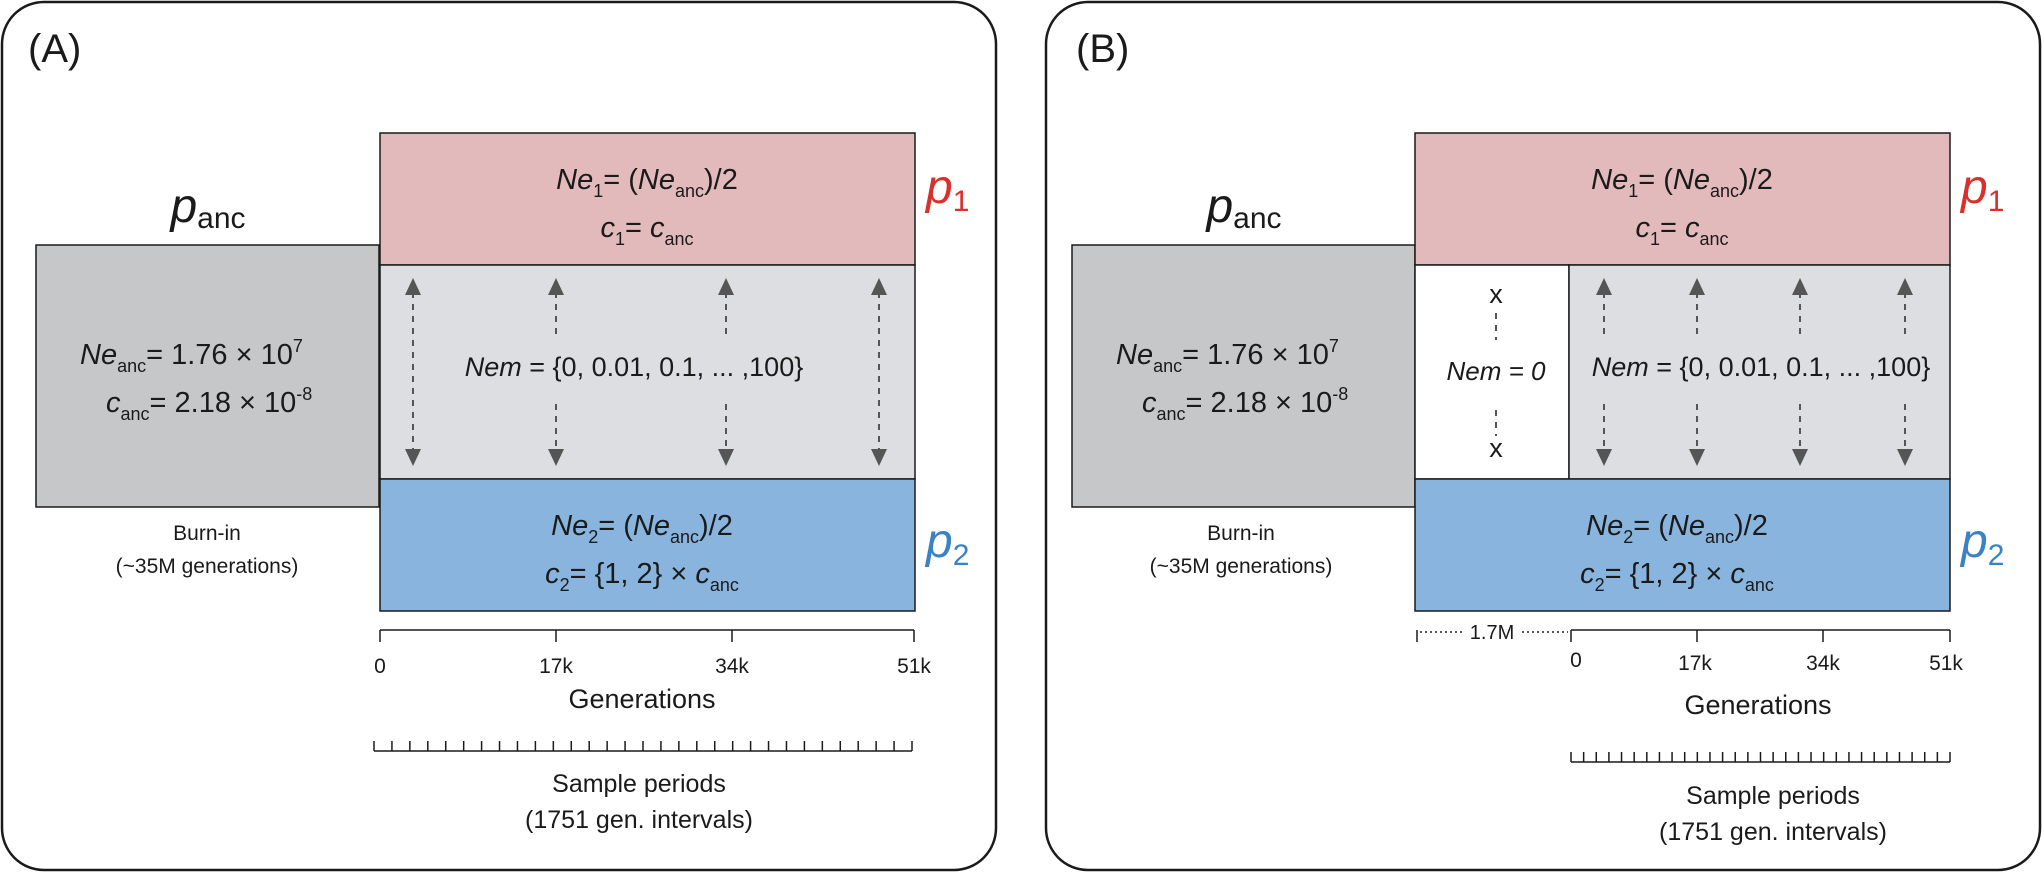 Image resolution: width=2044 pixels, height=879 pixels. Describe the element at coordinates (1497, 371) in the screenshot. I see `isolation-label: Nem = 0` at that location.